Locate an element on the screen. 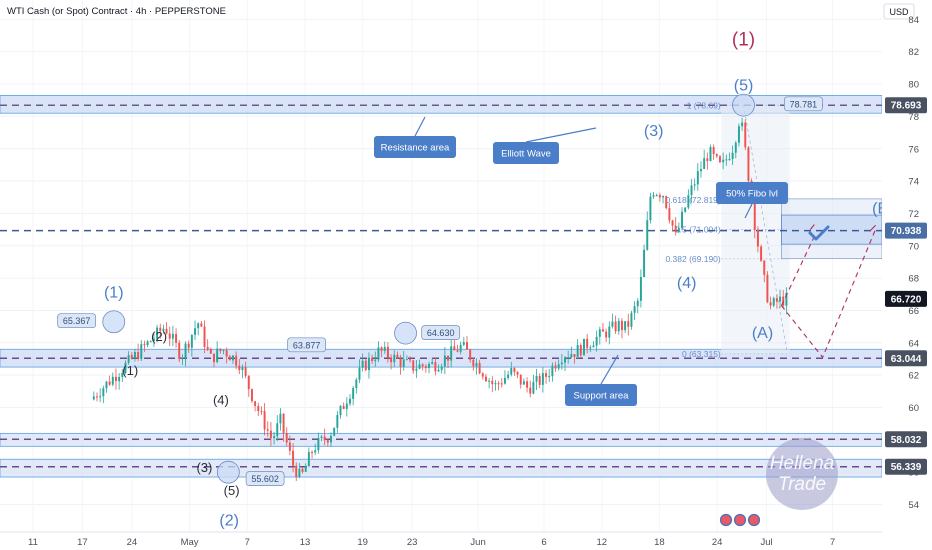 The image size is (932, 550). y-tick-label: 62 is located at coordinates (913, 376).